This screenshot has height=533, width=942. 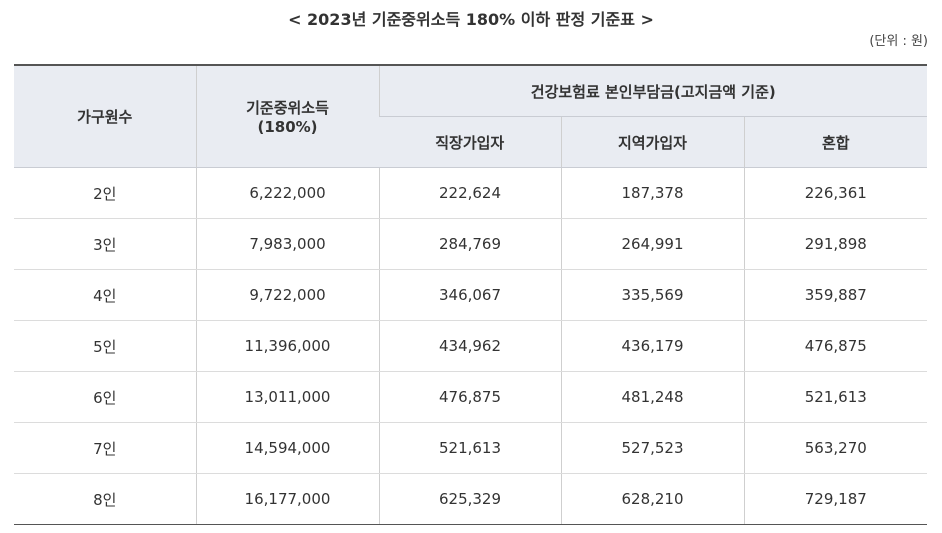 I want to click on table-row: 2인 6,222,000 222,624 187,378 226,361, so click(x=471, y=193).